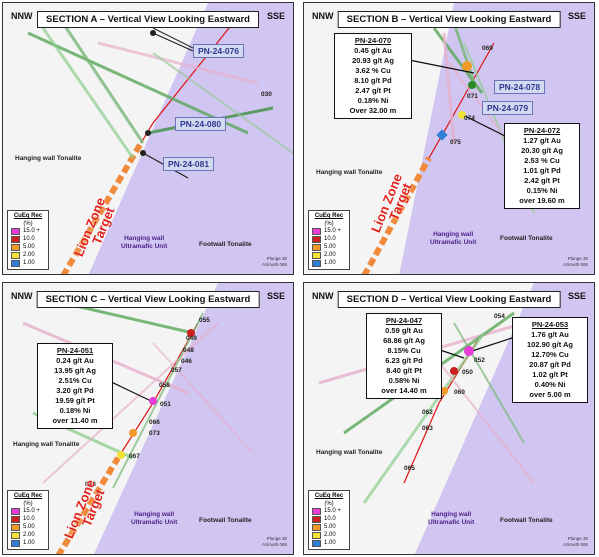 The image size is (599, 557). I want to click on hole-id-label: 062, so click(427, 412).